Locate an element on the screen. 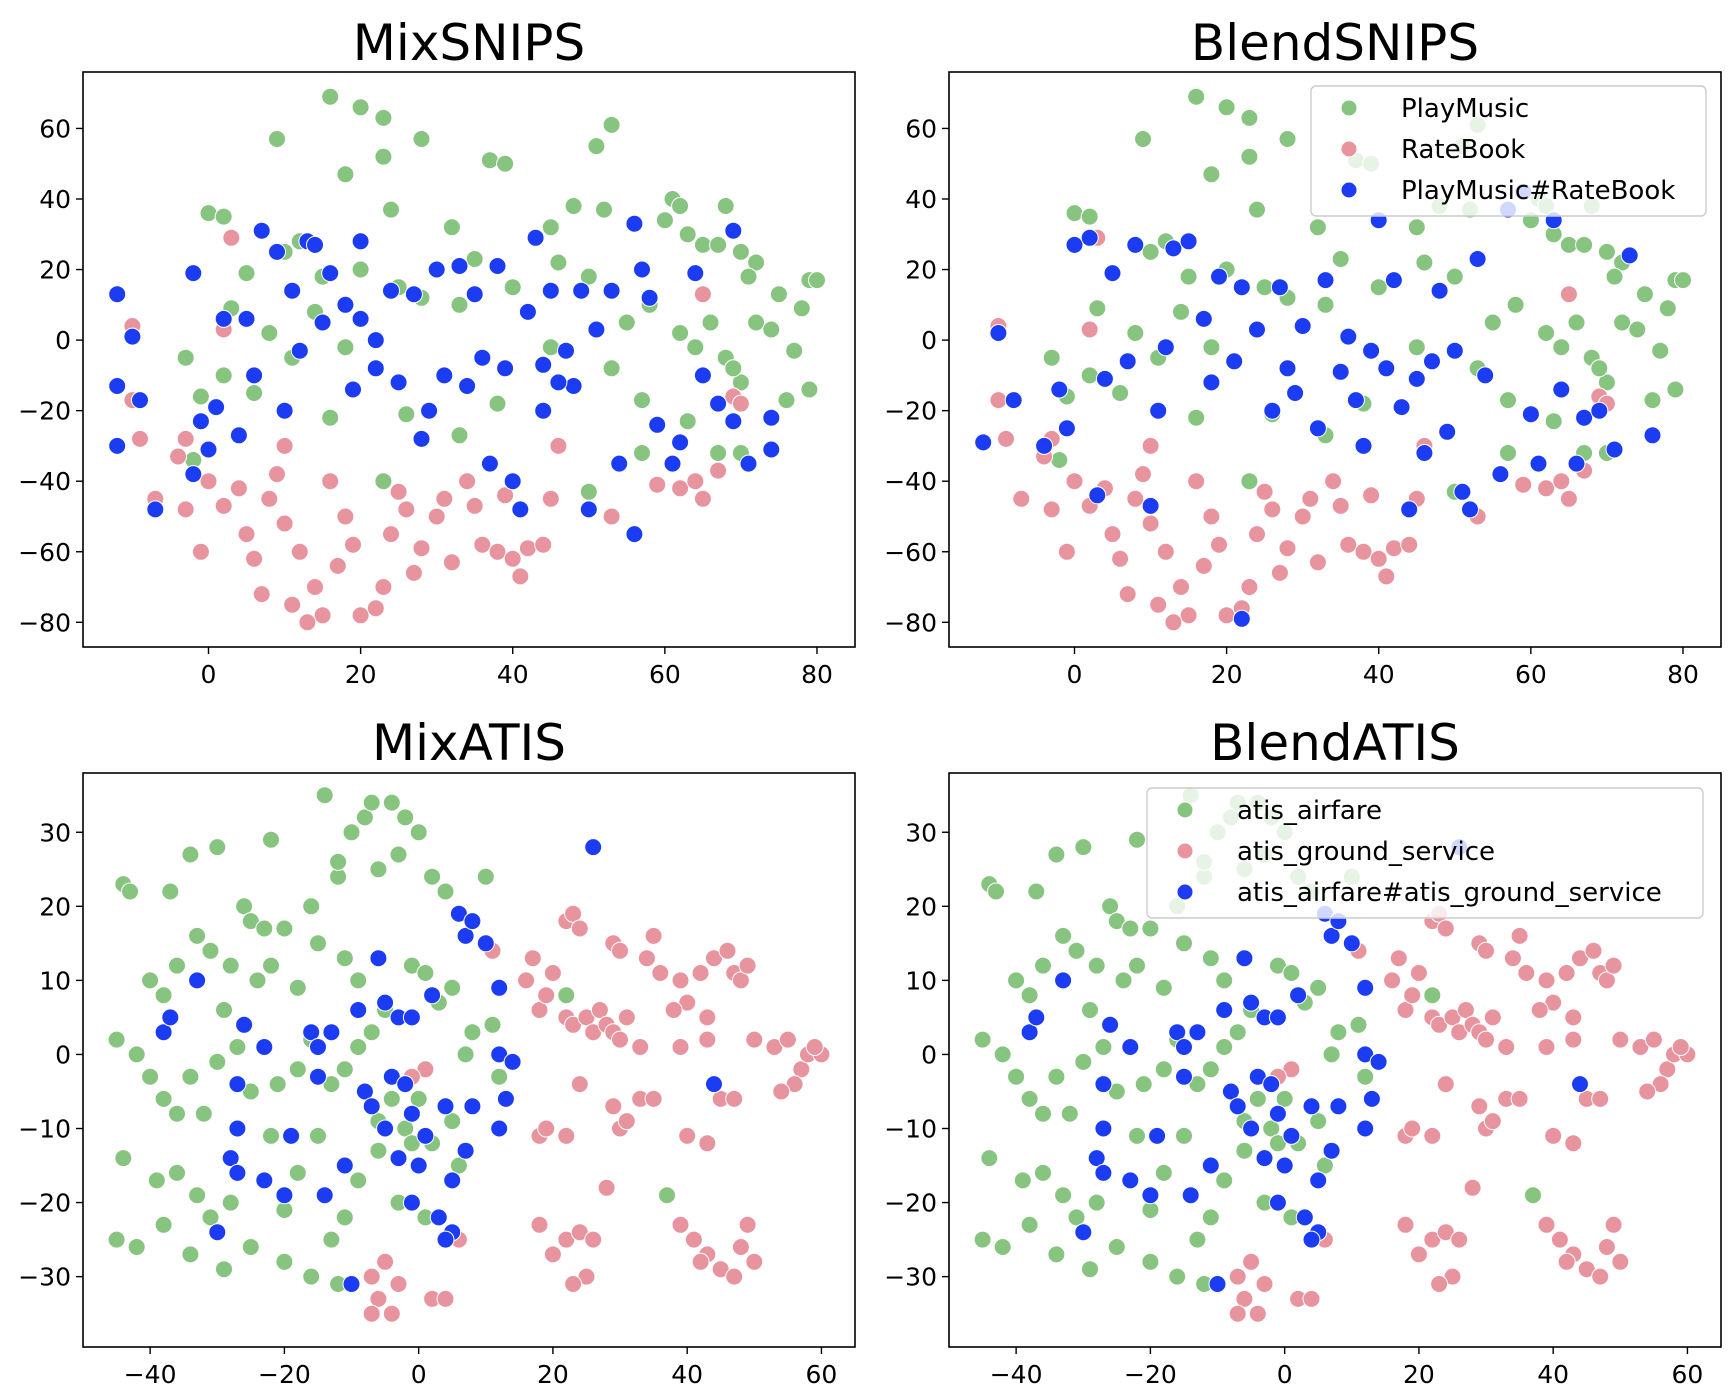 The image size is (1734, 1398). y-tick-label: −10 is located at coordinates (44, 1129).